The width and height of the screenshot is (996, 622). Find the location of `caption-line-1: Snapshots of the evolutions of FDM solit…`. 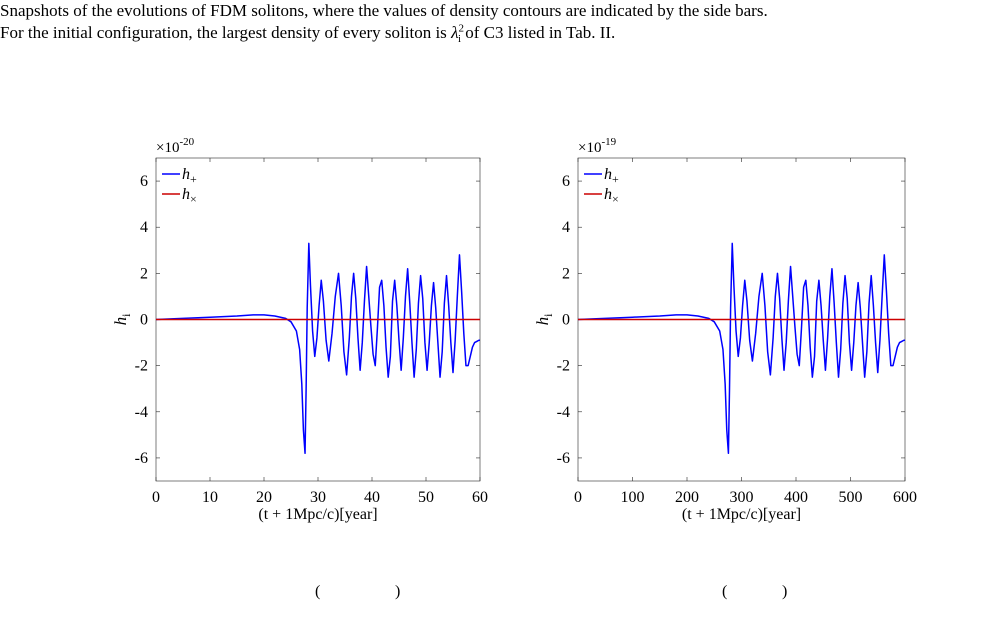

caption-line-1: Snapshots of the evolutions of FDM solit… is located at coordinates (384, 10).